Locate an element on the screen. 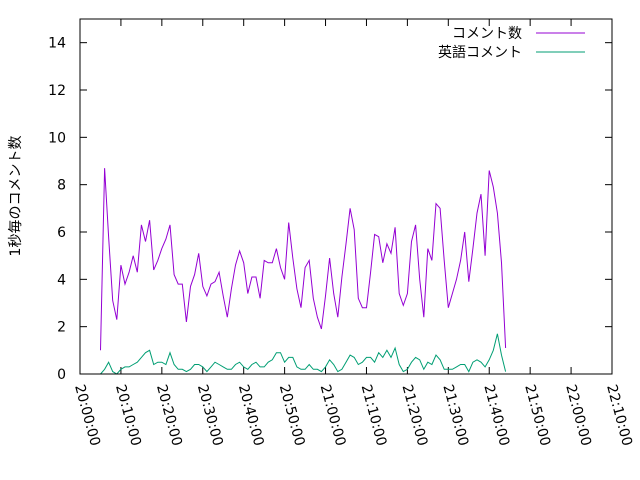 The image size is (640, 480). y-tick-label: 14 is located at coordinates (57, 44).